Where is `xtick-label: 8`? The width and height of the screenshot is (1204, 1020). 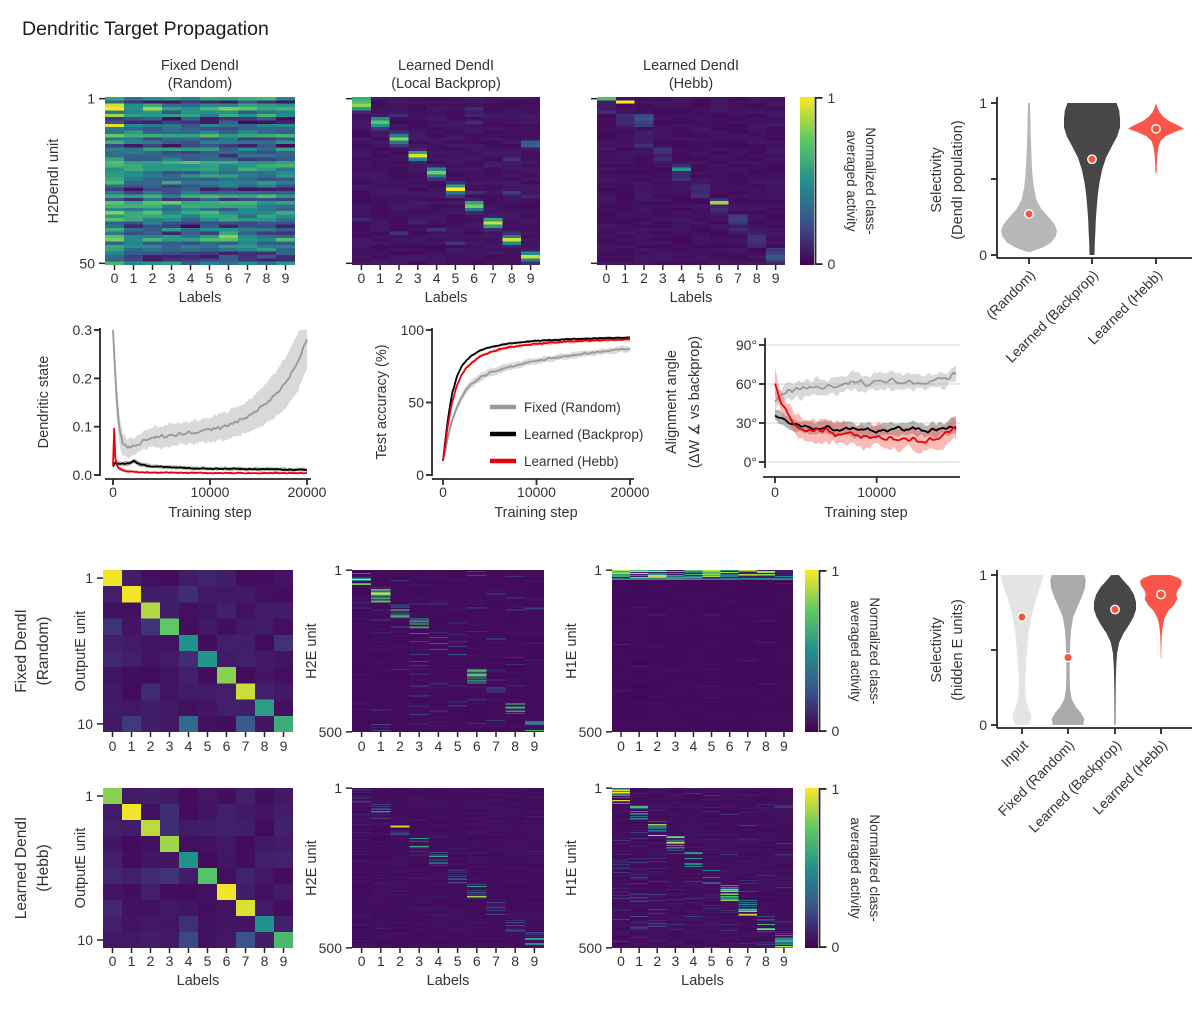
xtick-label: 8 is located at coordinates (267, 278).